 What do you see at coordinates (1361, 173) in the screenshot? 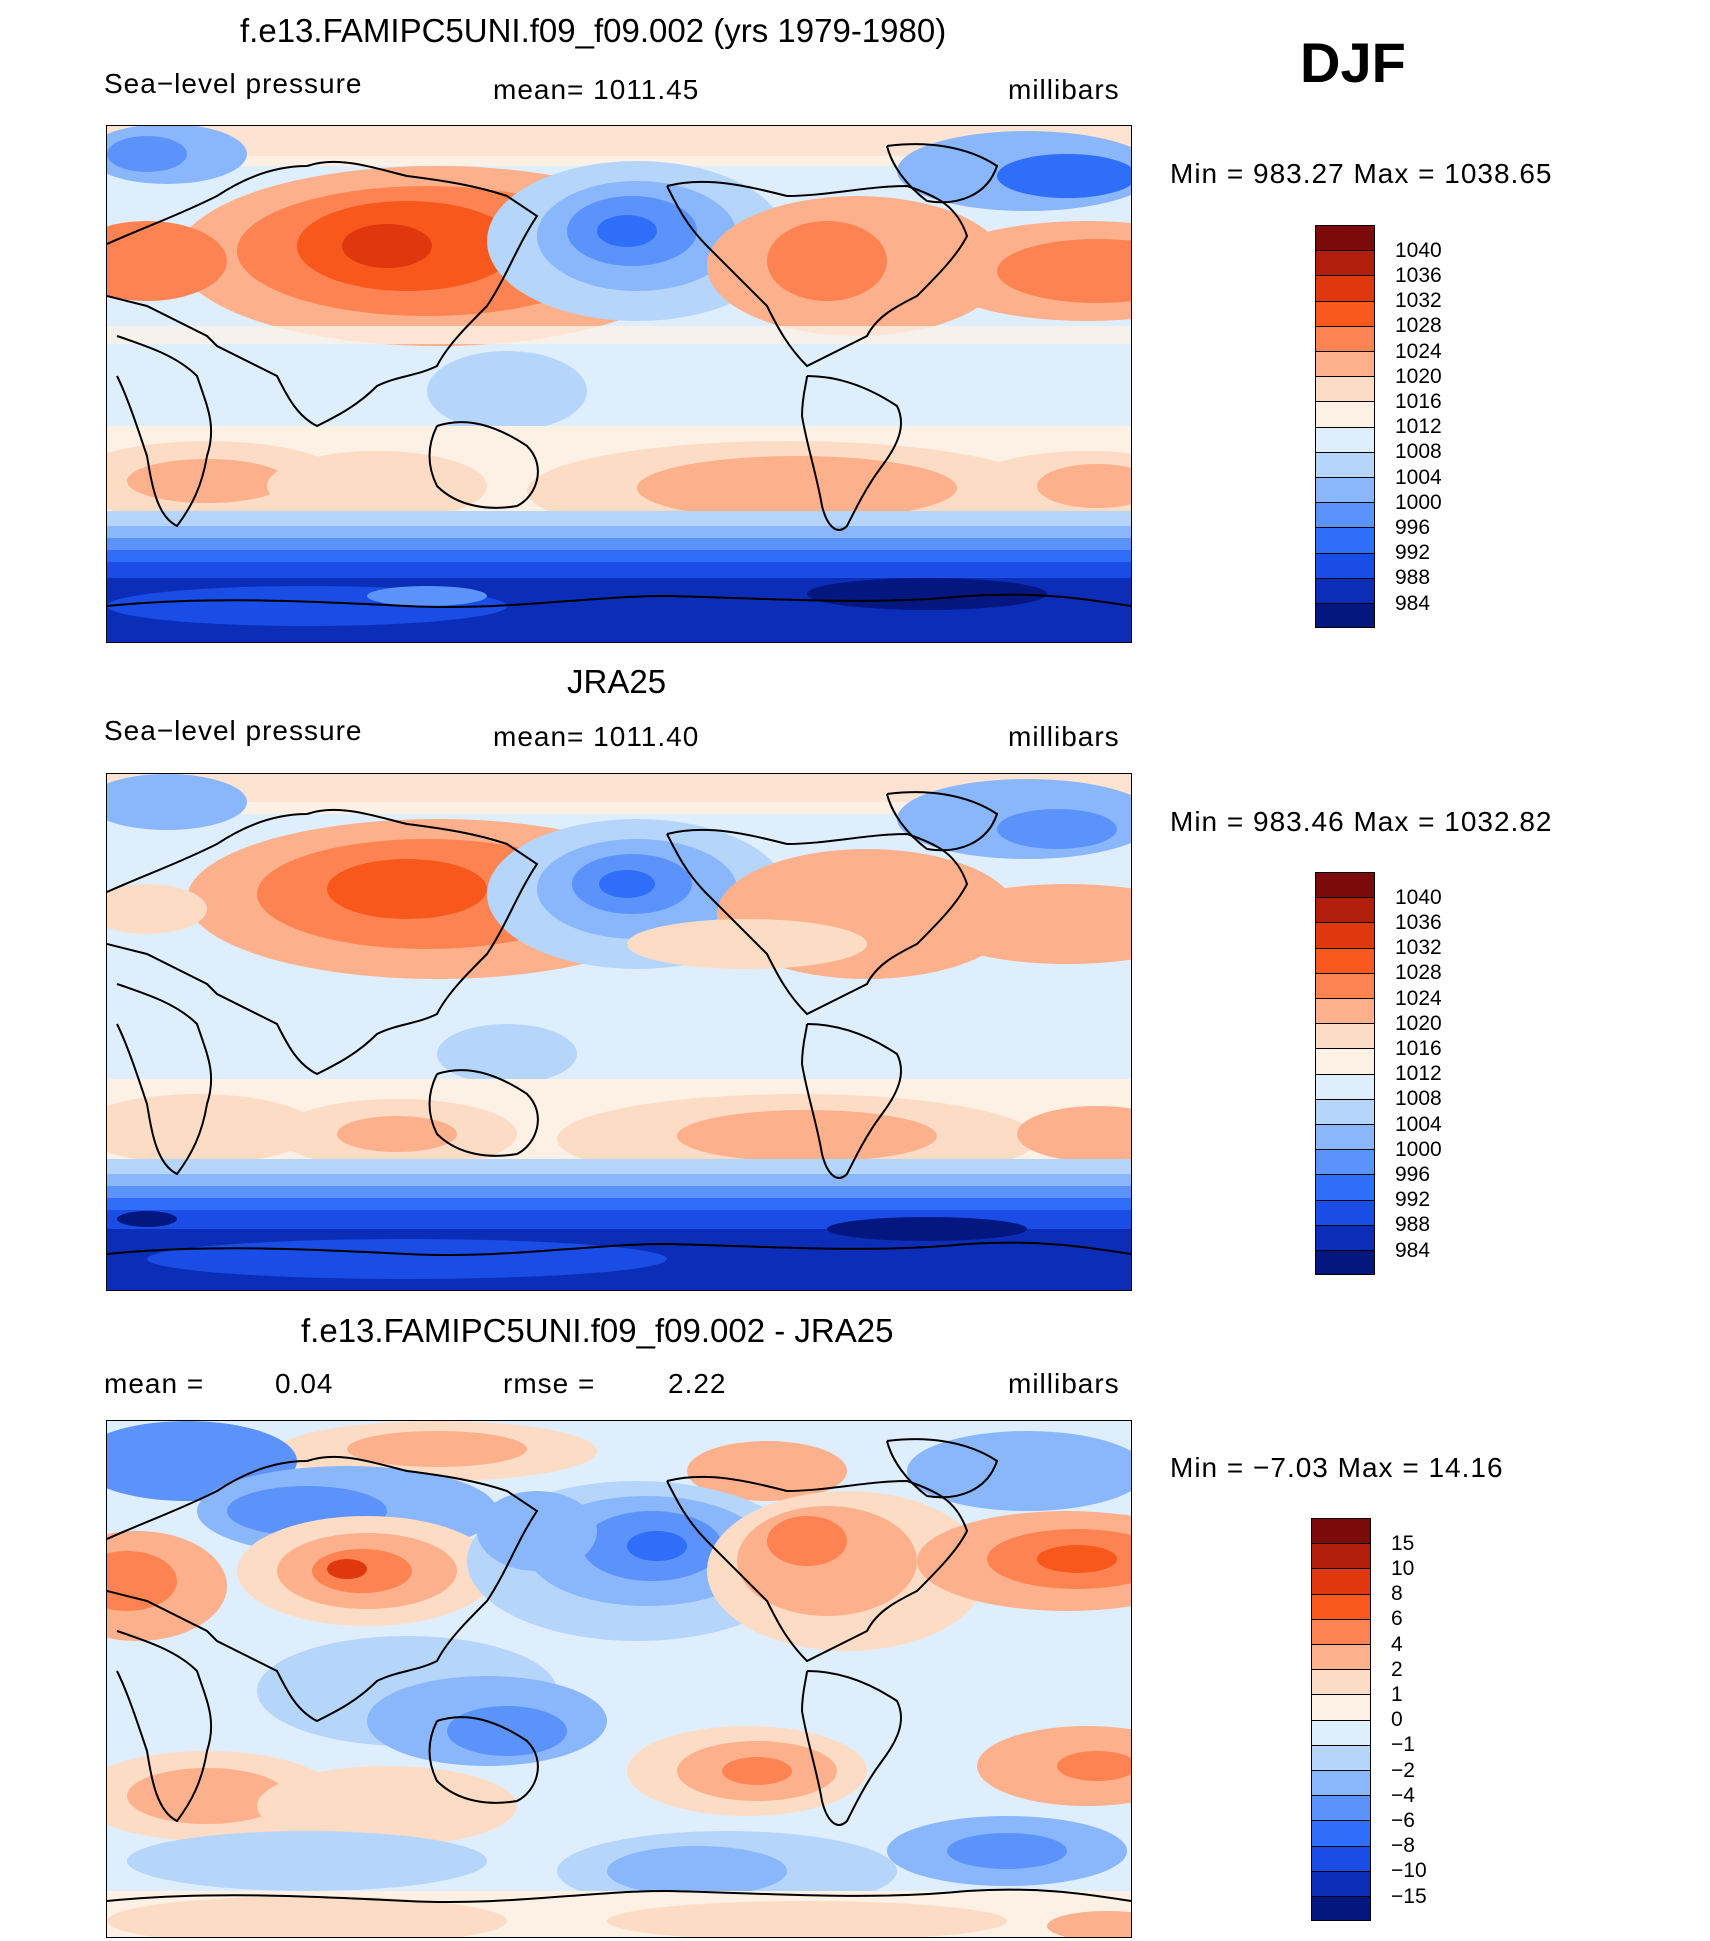
I see `panel1-minmax: Min = 983.27 Max = 1038.65` at bounding box center [1361, 173].